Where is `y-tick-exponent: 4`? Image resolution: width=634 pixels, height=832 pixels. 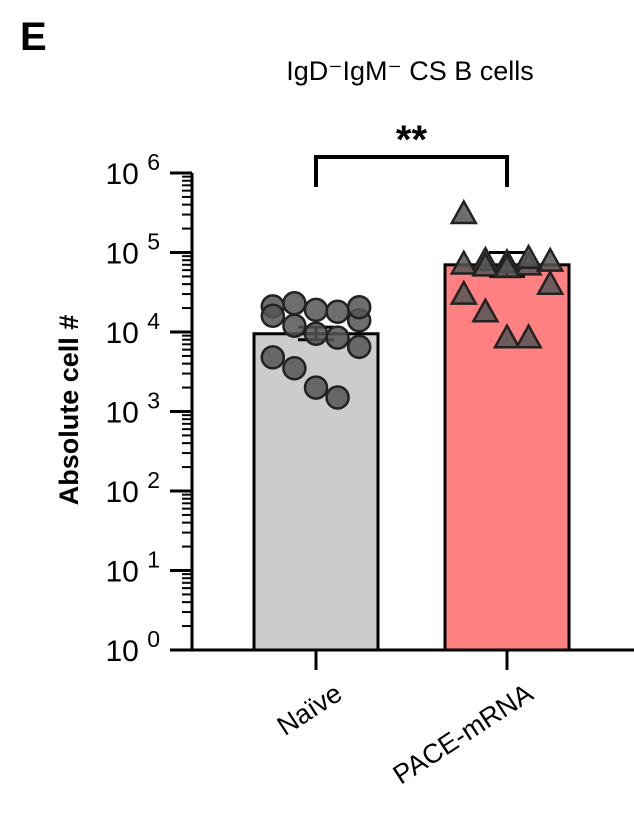
y-tick-exponent: 4 is located at coordinates (153, 321).